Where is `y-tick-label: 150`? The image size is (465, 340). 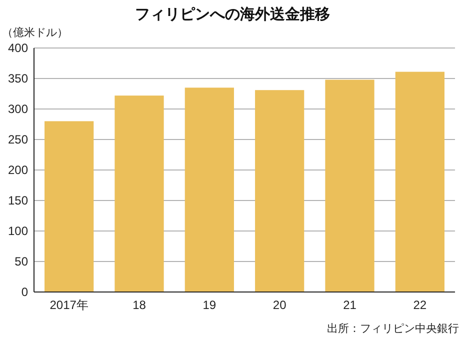 y-tick-label: 150 is located at coordinates (18, 201).